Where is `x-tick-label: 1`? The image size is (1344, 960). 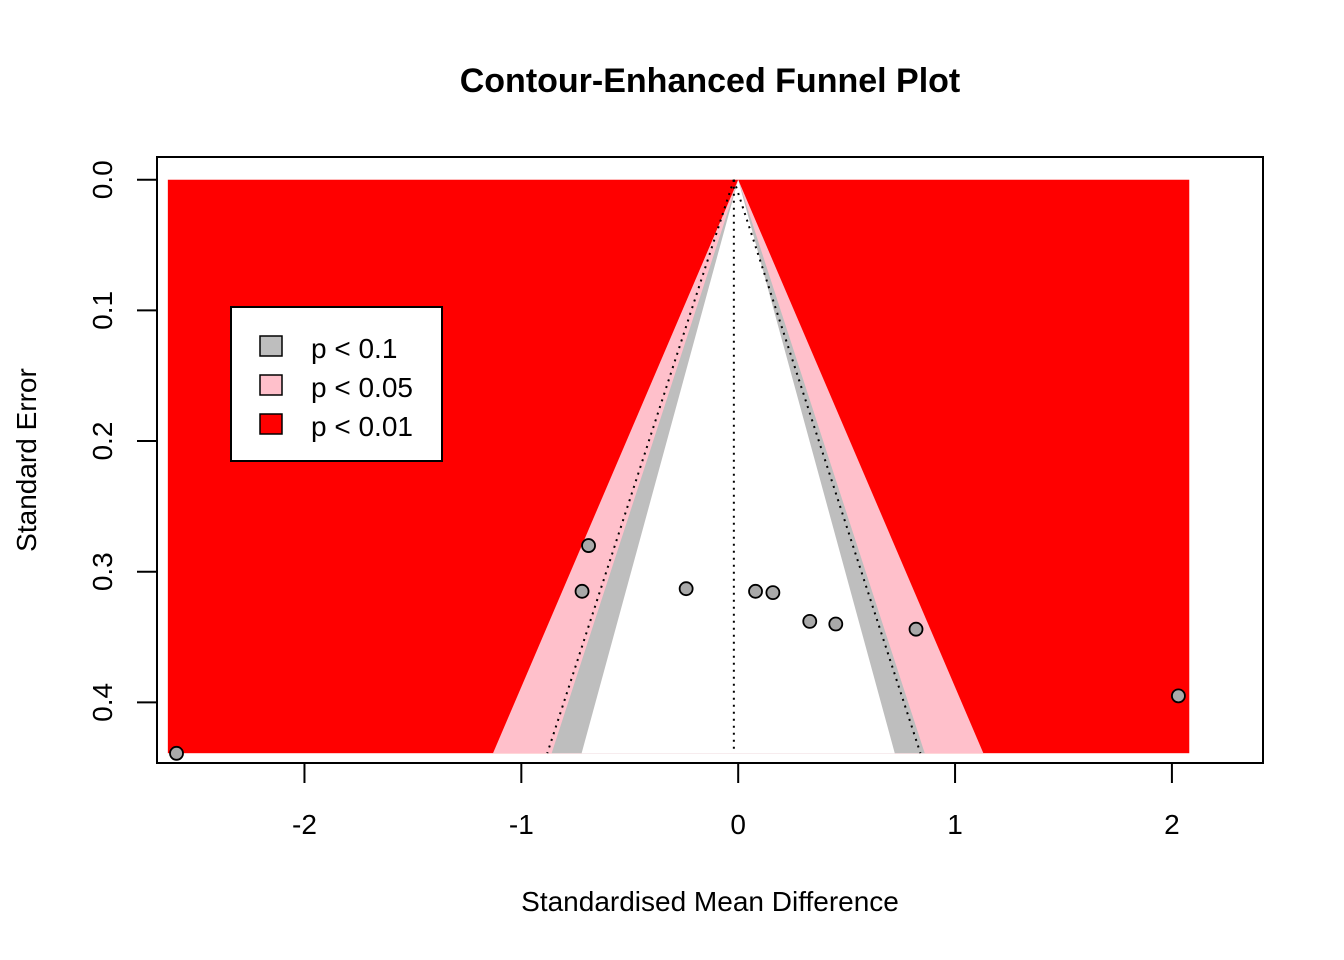
x-tick-label: 1 is located at coordinates (955, 824).